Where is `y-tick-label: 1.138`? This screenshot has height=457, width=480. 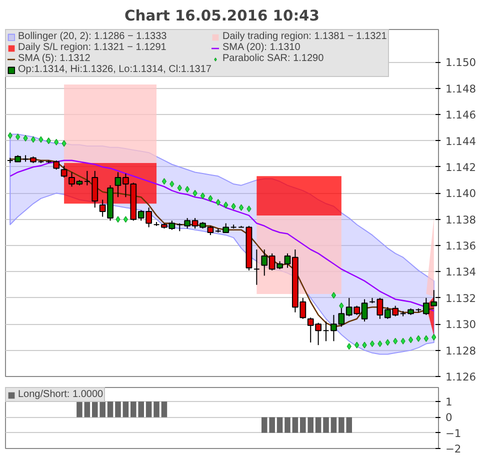
y-tick-label: 1.138 is located at coordinates (461, 219).